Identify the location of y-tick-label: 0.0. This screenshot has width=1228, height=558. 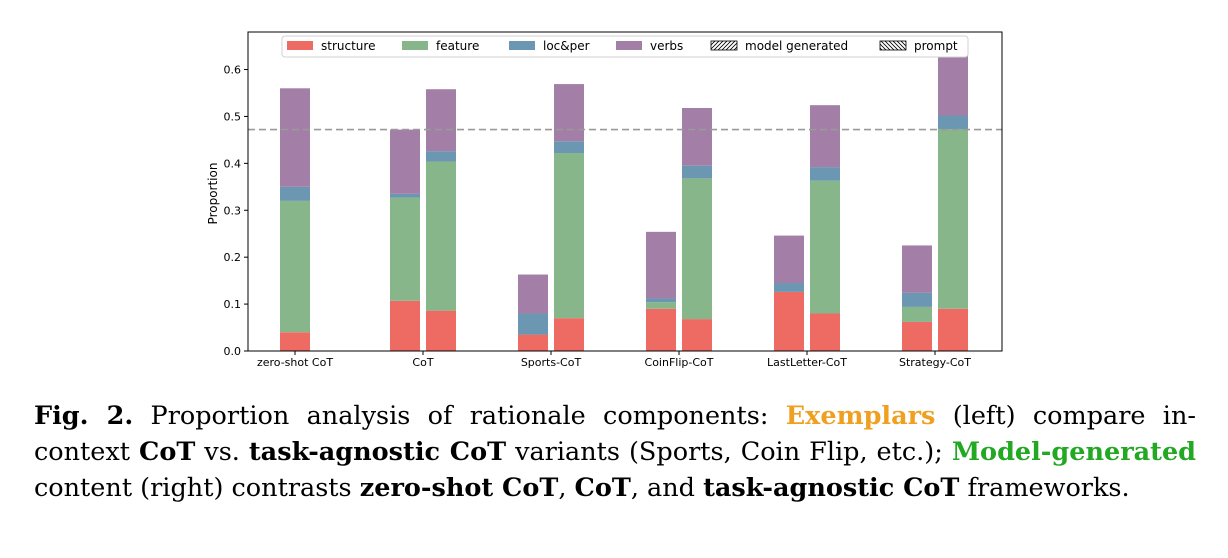
(233, 351).